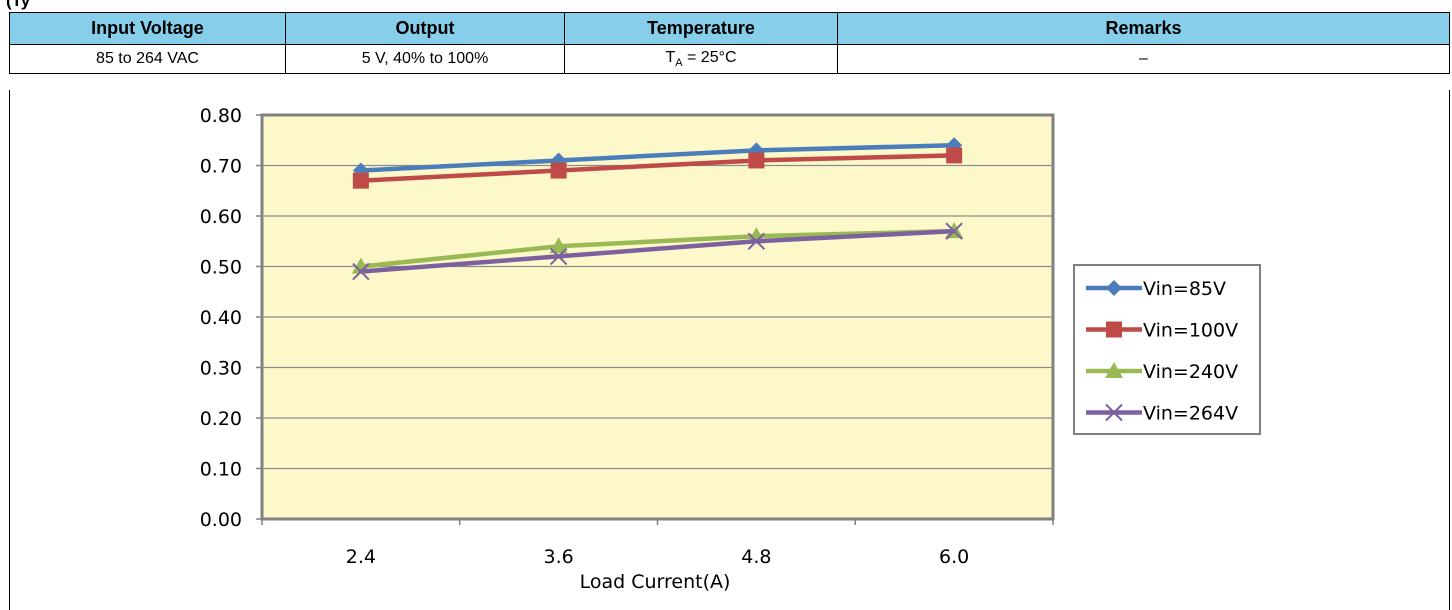  Describe the element at coordinates (1143, 59) in the screenshot. I see `value-remarks: –` at that location.